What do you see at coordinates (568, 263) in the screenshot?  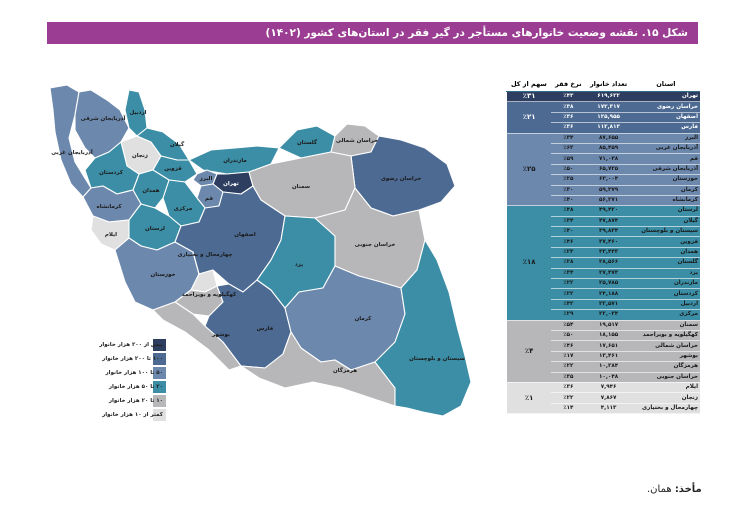 I see `cell-rate: ٪۲۸` at bounding box center [568, 263].